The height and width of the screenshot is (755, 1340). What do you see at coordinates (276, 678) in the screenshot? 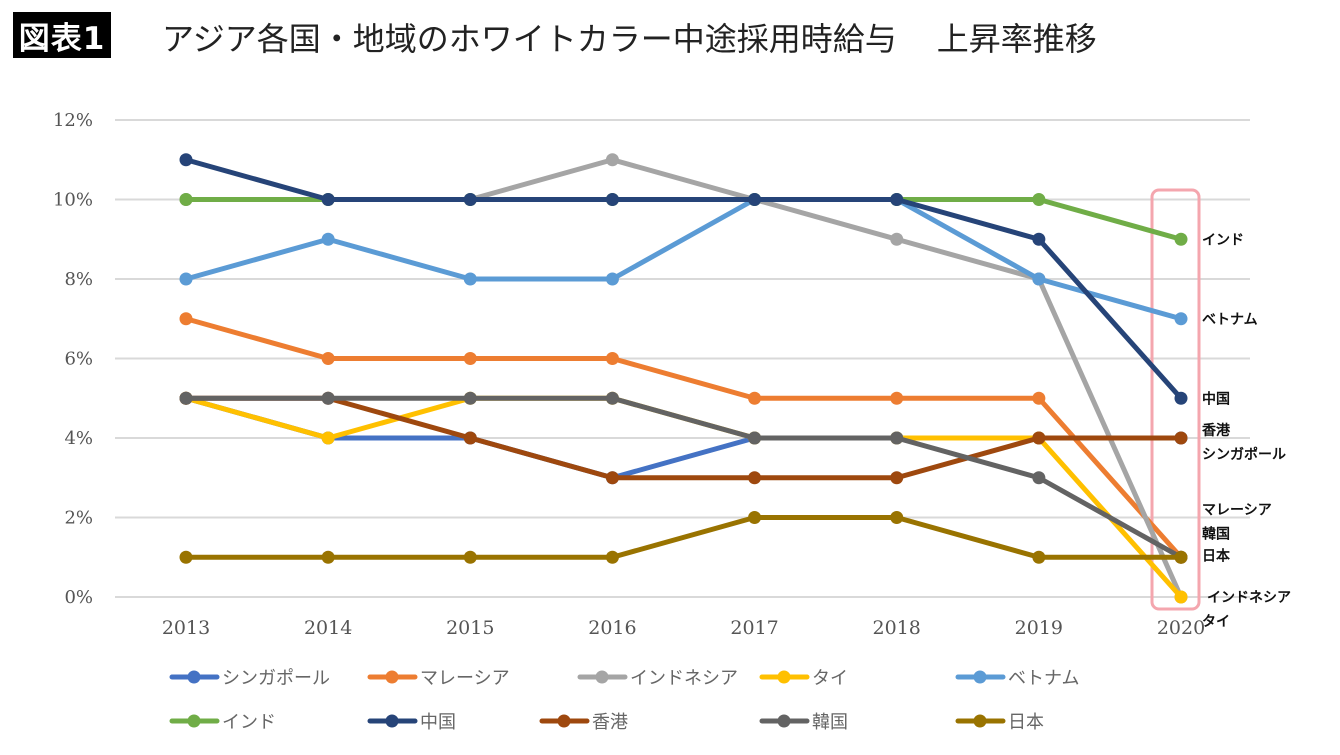
I see `legend-label: シンガポール` at bounding box center [276, 678].